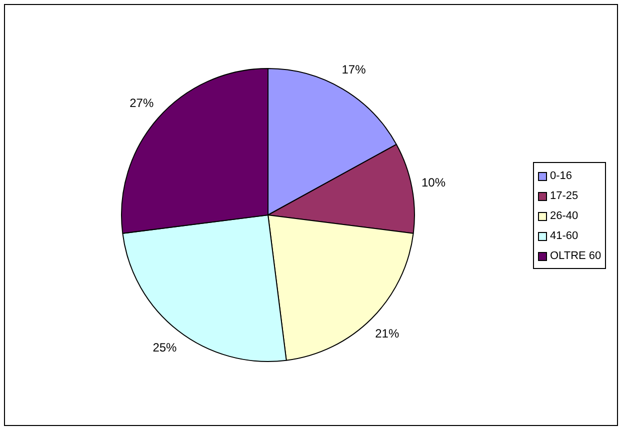 This screenshot has width=624, height=434. What do you see at coordinates (165, 347) in the screenshot?
I see `data-label: 25%` at bounding box center [165, 347].